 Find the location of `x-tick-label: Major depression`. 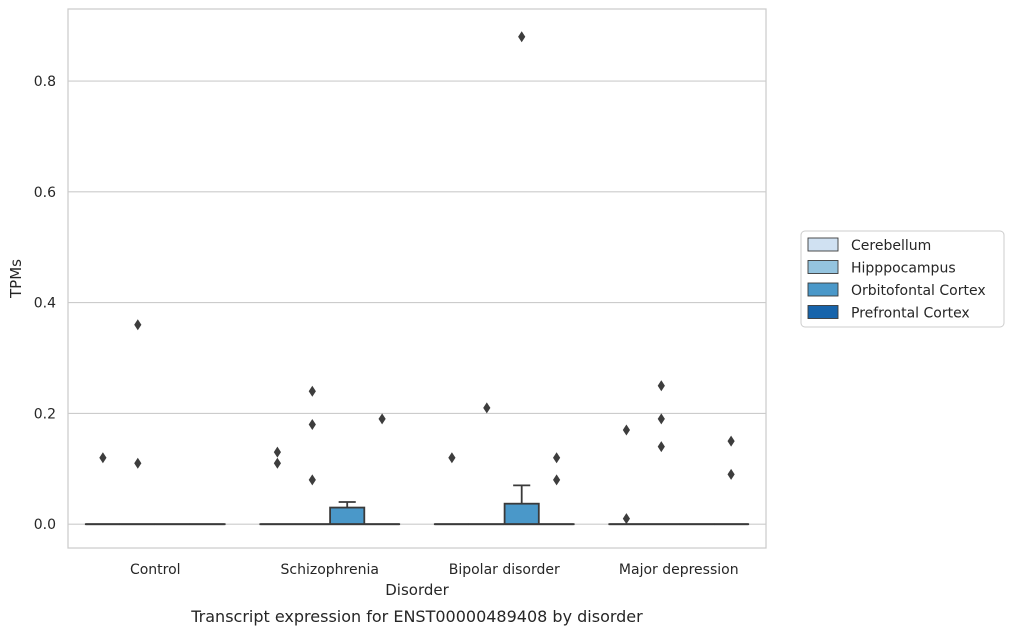

x-tick-label: Major depression is located at coordinates (679, 570).